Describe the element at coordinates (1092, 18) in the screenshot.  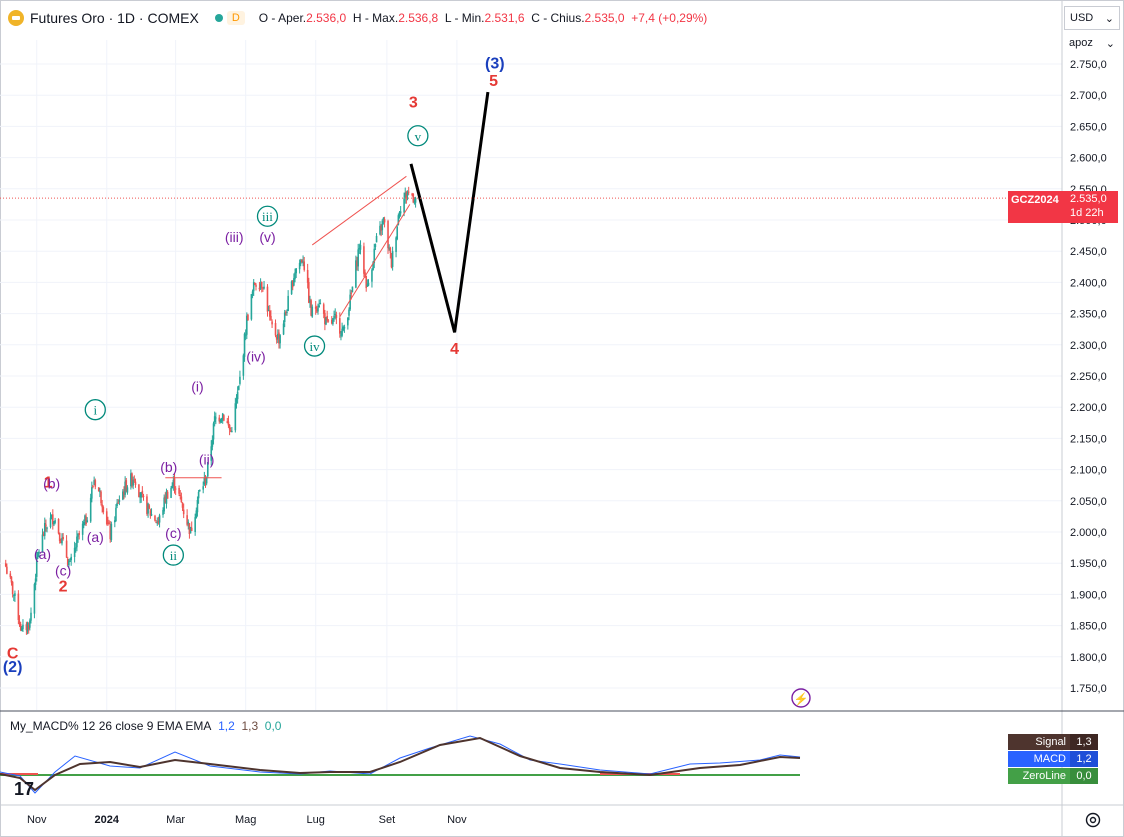
I see `currency-select: USD ⌄` at that location.